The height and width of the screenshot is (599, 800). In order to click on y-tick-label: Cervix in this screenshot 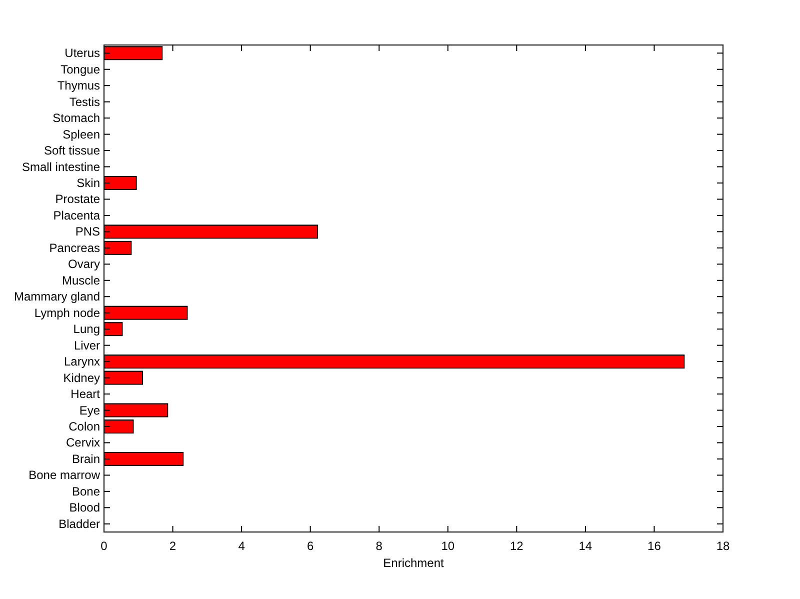, I will do `click(83, 443)`.